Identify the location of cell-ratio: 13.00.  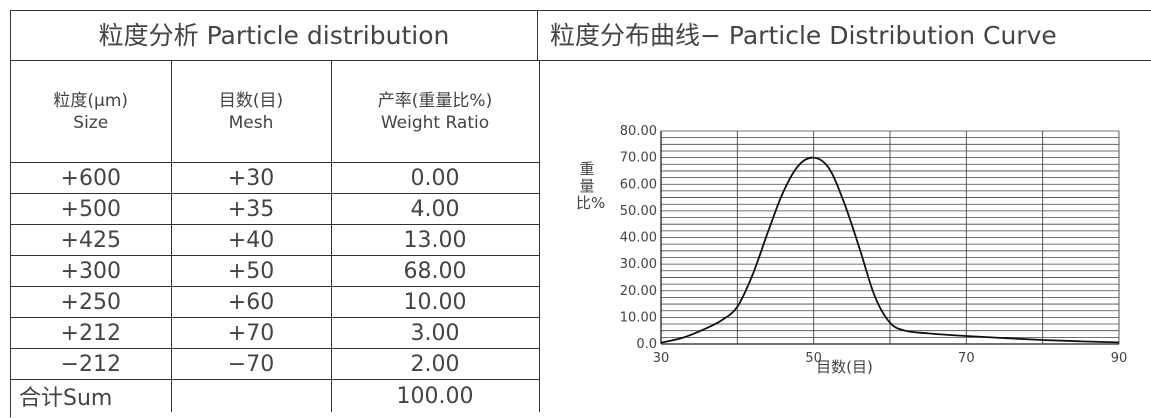
(435, 240).